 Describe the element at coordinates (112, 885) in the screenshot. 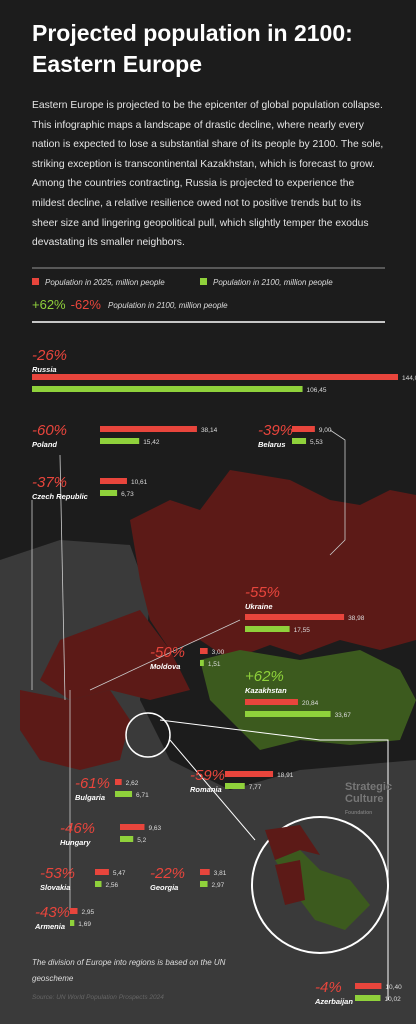

I see `value-label: 2,56` at that location.